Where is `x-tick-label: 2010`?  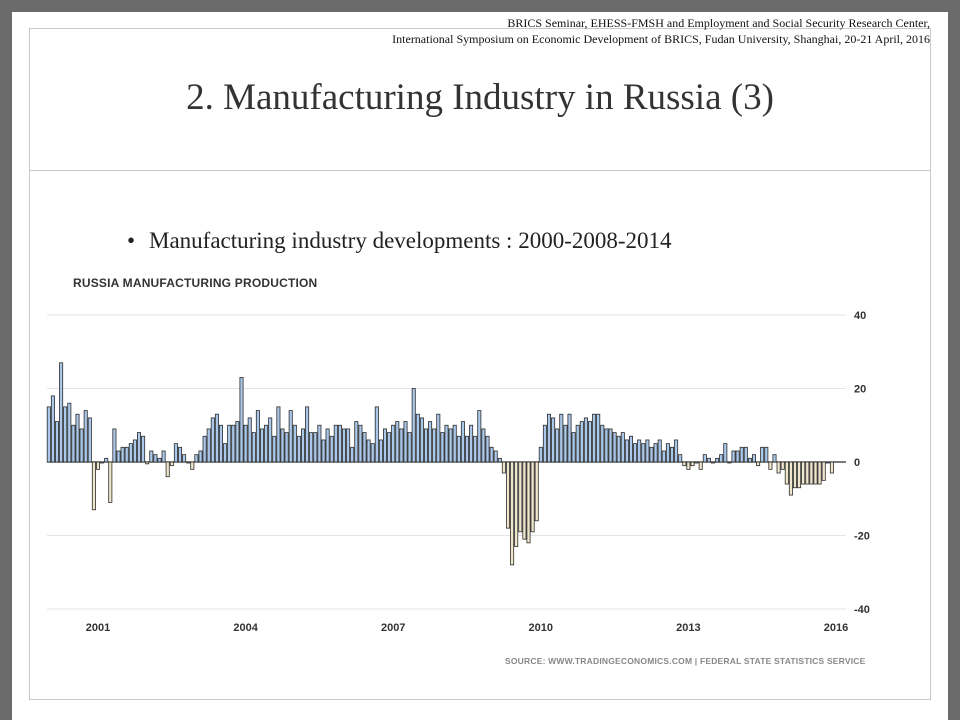 x-tick-label: 2010 is located at coordinates (541, 628).